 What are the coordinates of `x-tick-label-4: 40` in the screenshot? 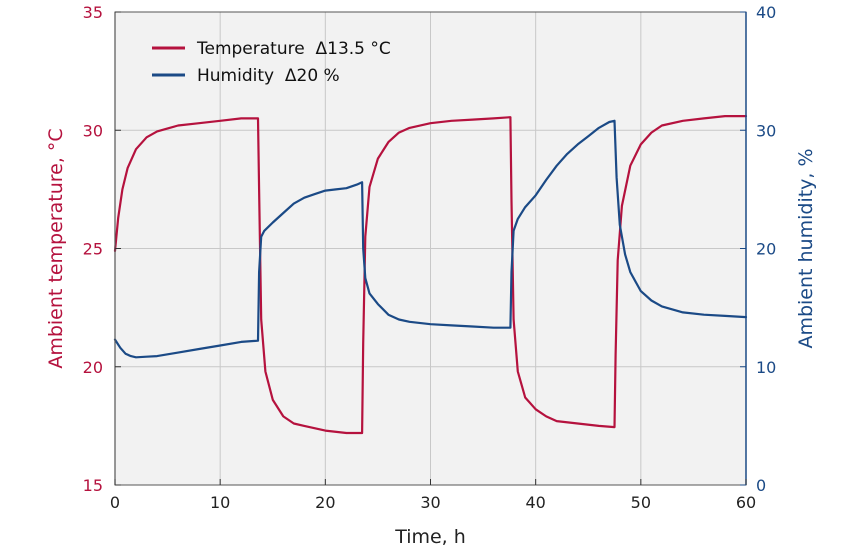 It's located at (535, 502).